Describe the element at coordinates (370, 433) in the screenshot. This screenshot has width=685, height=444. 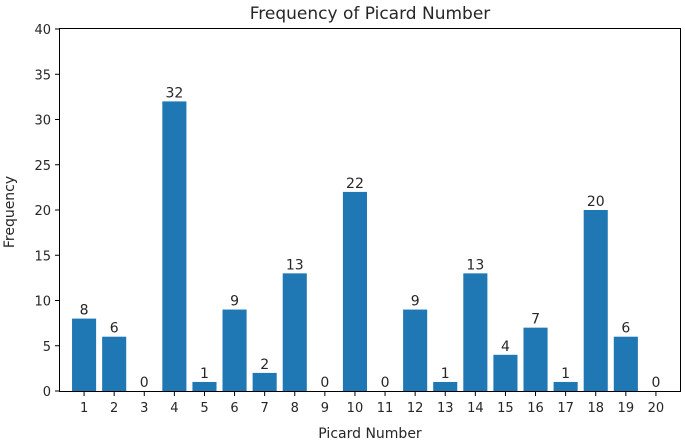
I see `x-axis-label: Picard Number` at that location.